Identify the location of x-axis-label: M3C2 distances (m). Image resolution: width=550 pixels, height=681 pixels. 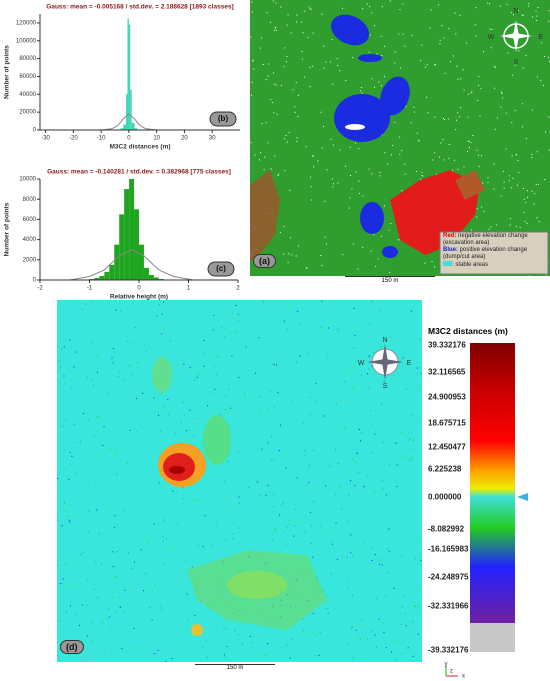
(139, 147).